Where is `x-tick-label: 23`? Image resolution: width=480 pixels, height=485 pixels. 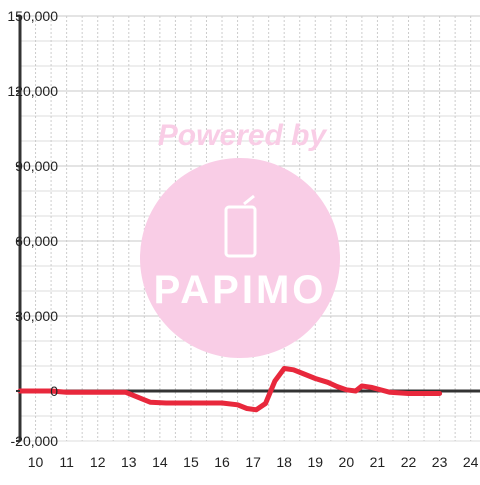 x-tick-label: 23 is located at coordinates (440, 462).